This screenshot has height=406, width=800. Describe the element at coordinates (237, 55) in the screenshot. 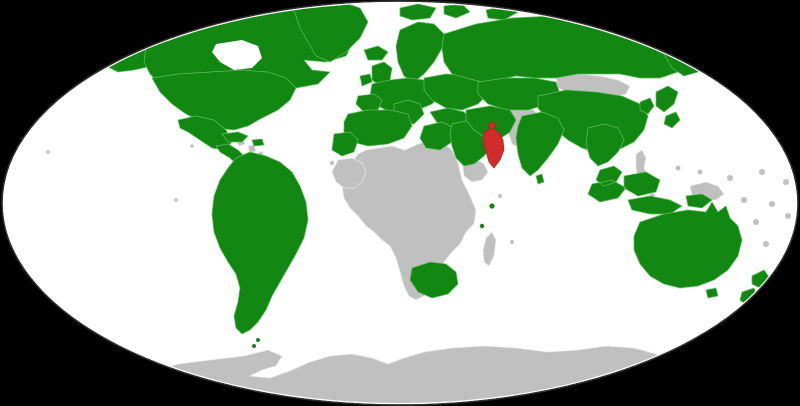

I see `hudson-bay` at that location.